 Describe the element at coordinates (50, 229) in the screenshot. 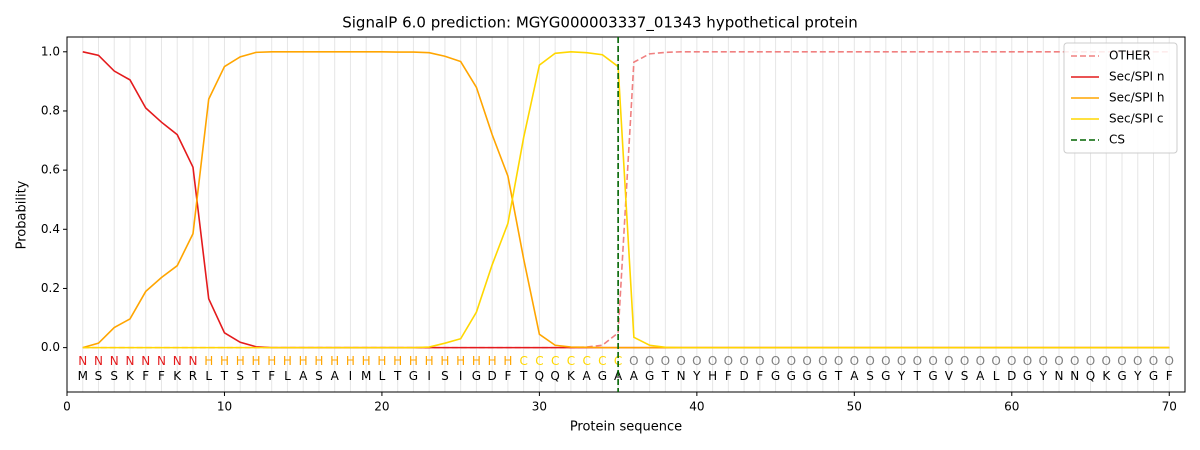

I see `y-tick-label: 0.4` at that location.